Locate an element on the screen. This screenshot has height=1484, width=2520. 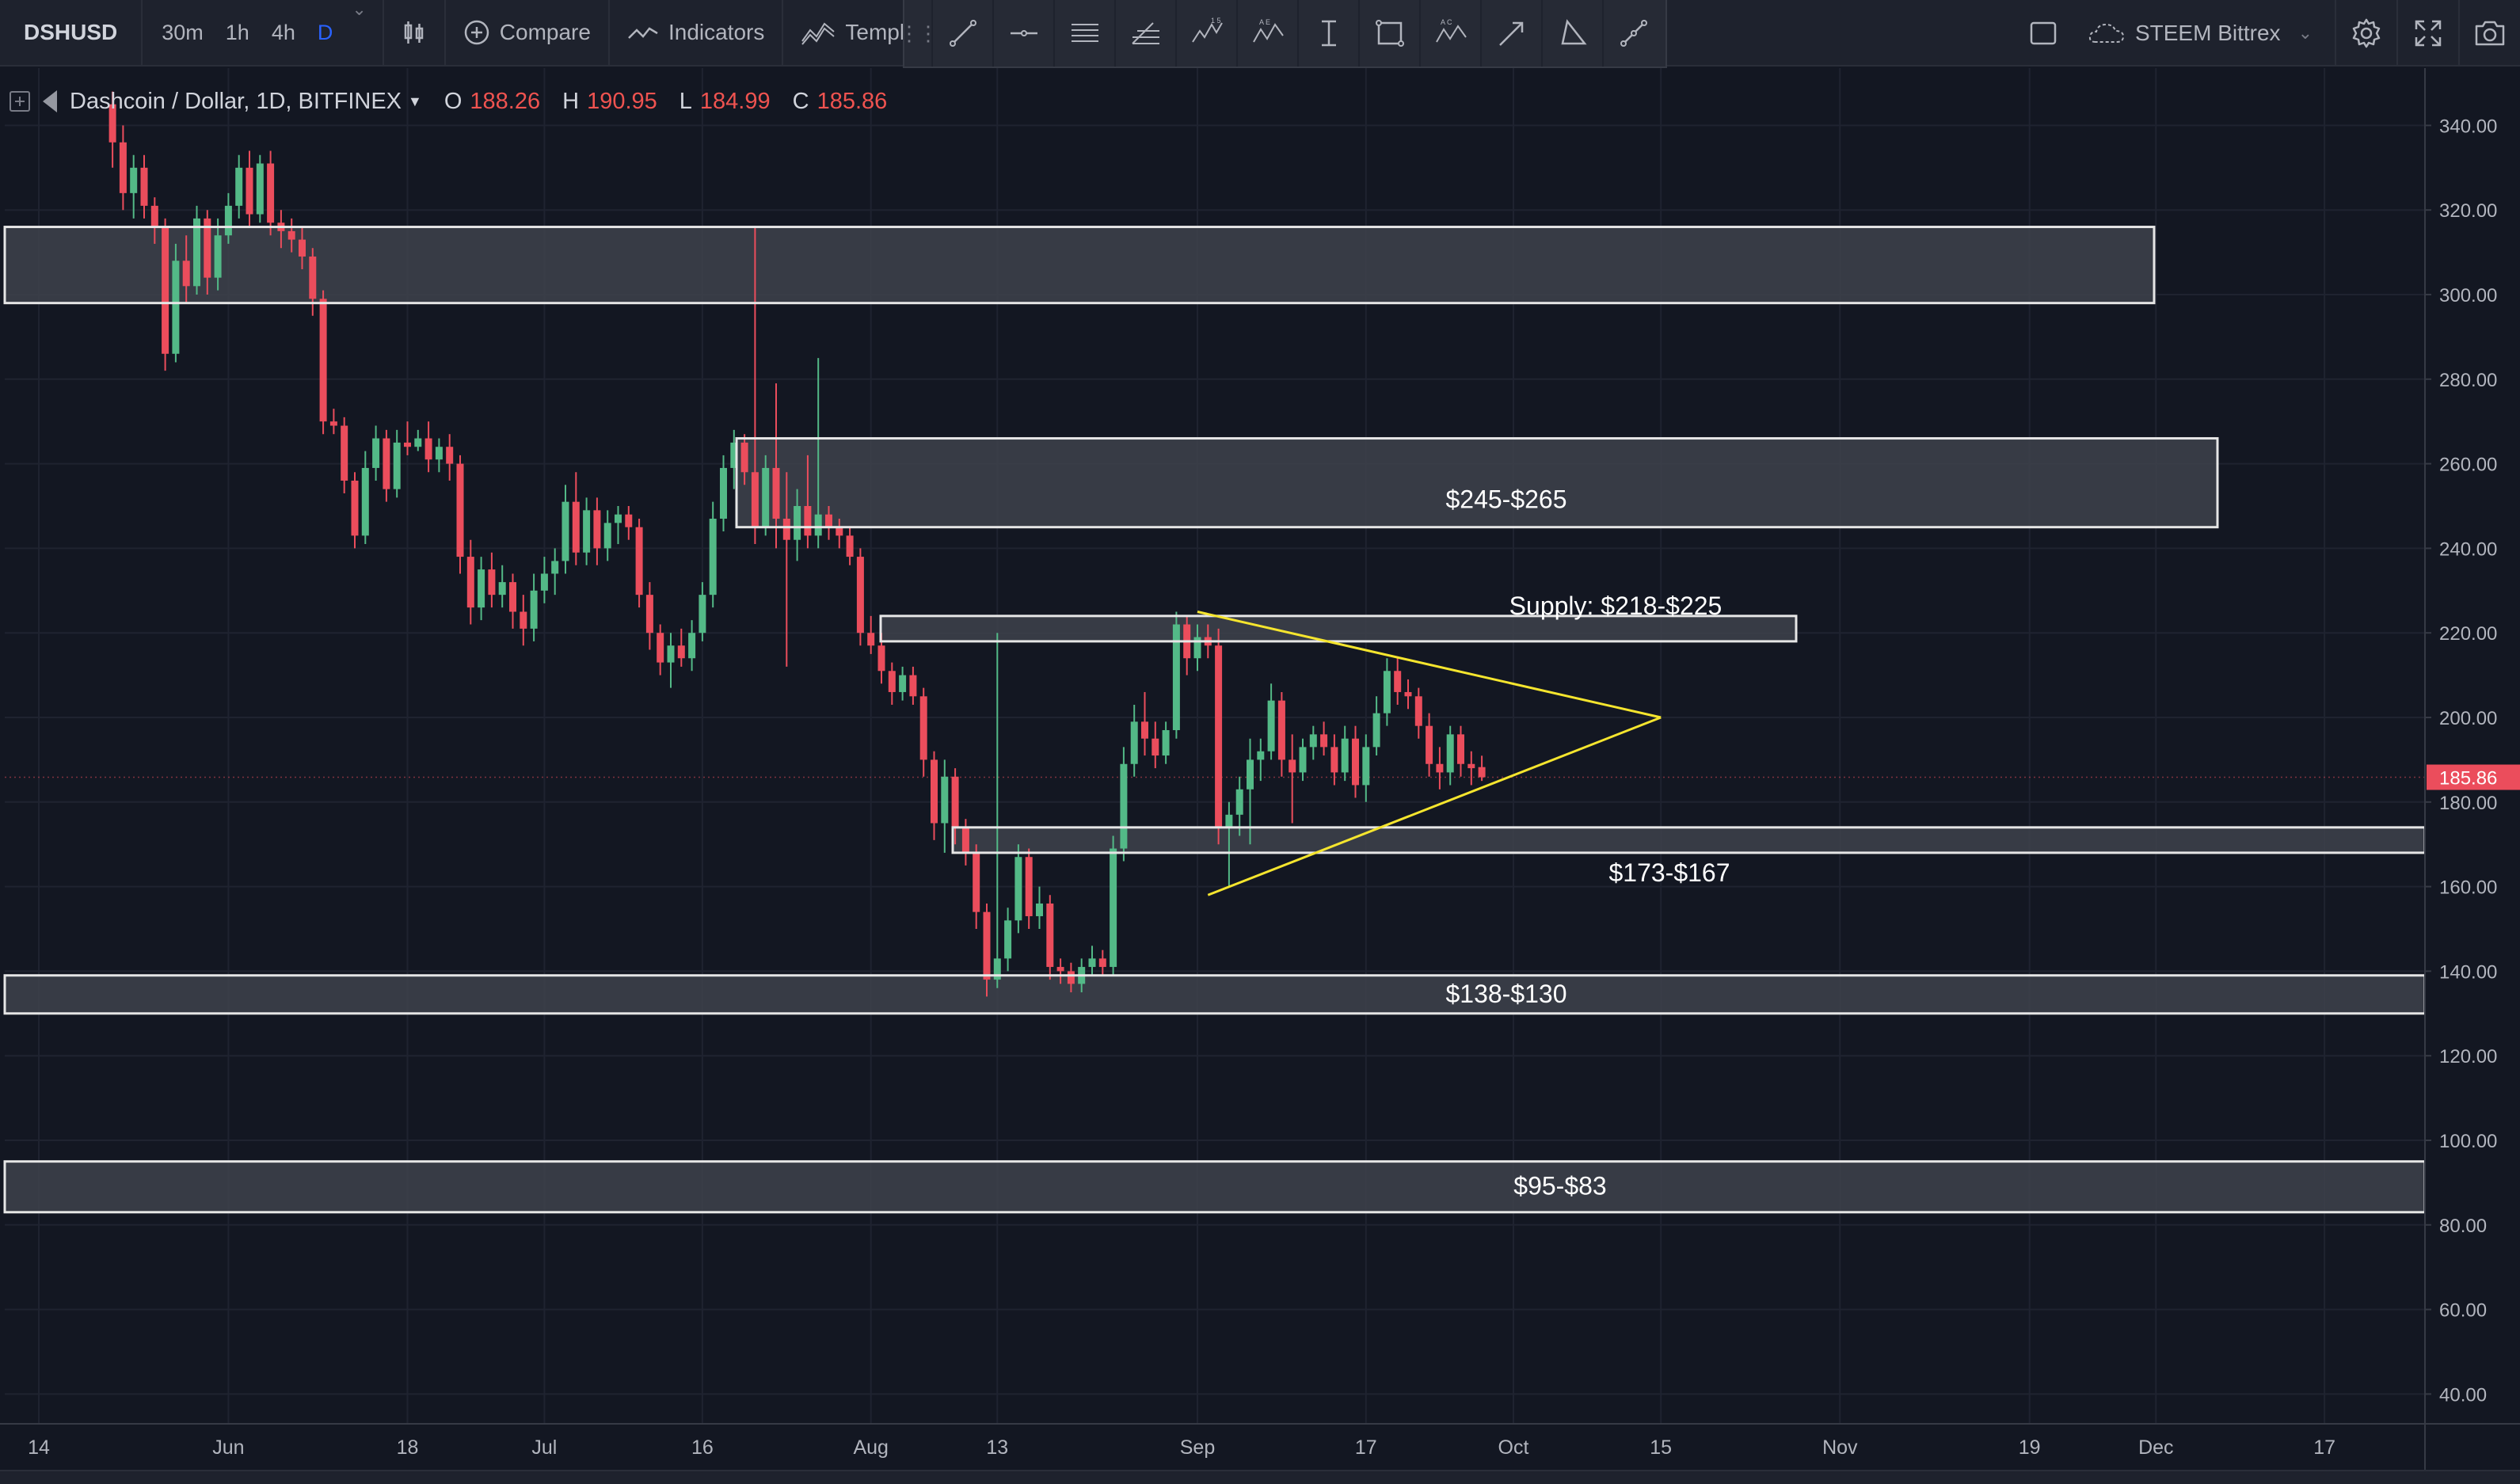
xabcd-pattern-icon: A C is located at coordinates (1451, 31).